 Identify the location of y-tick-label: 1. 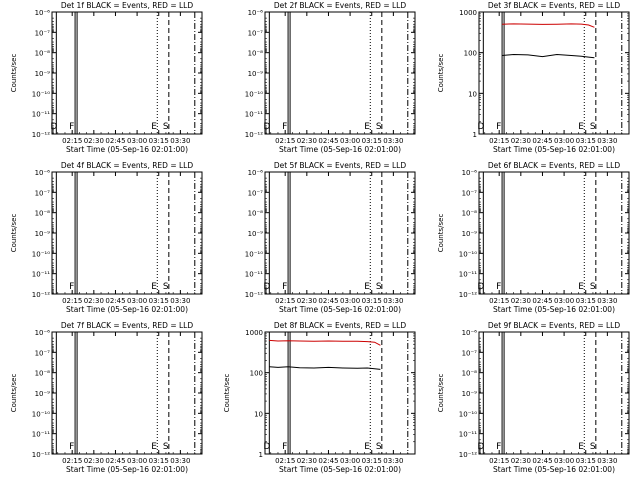
(261, 455).